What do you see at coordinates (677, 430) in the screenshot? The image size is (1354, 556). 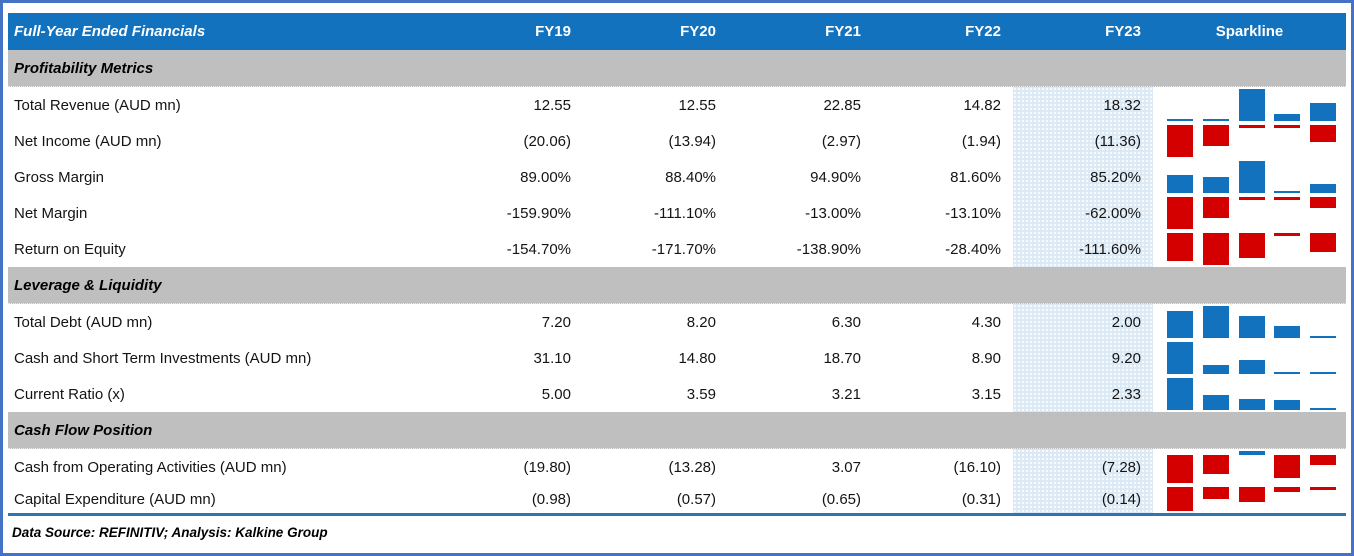 I see `section-header: Cash Flow Position` at bounding box center [677, 430].